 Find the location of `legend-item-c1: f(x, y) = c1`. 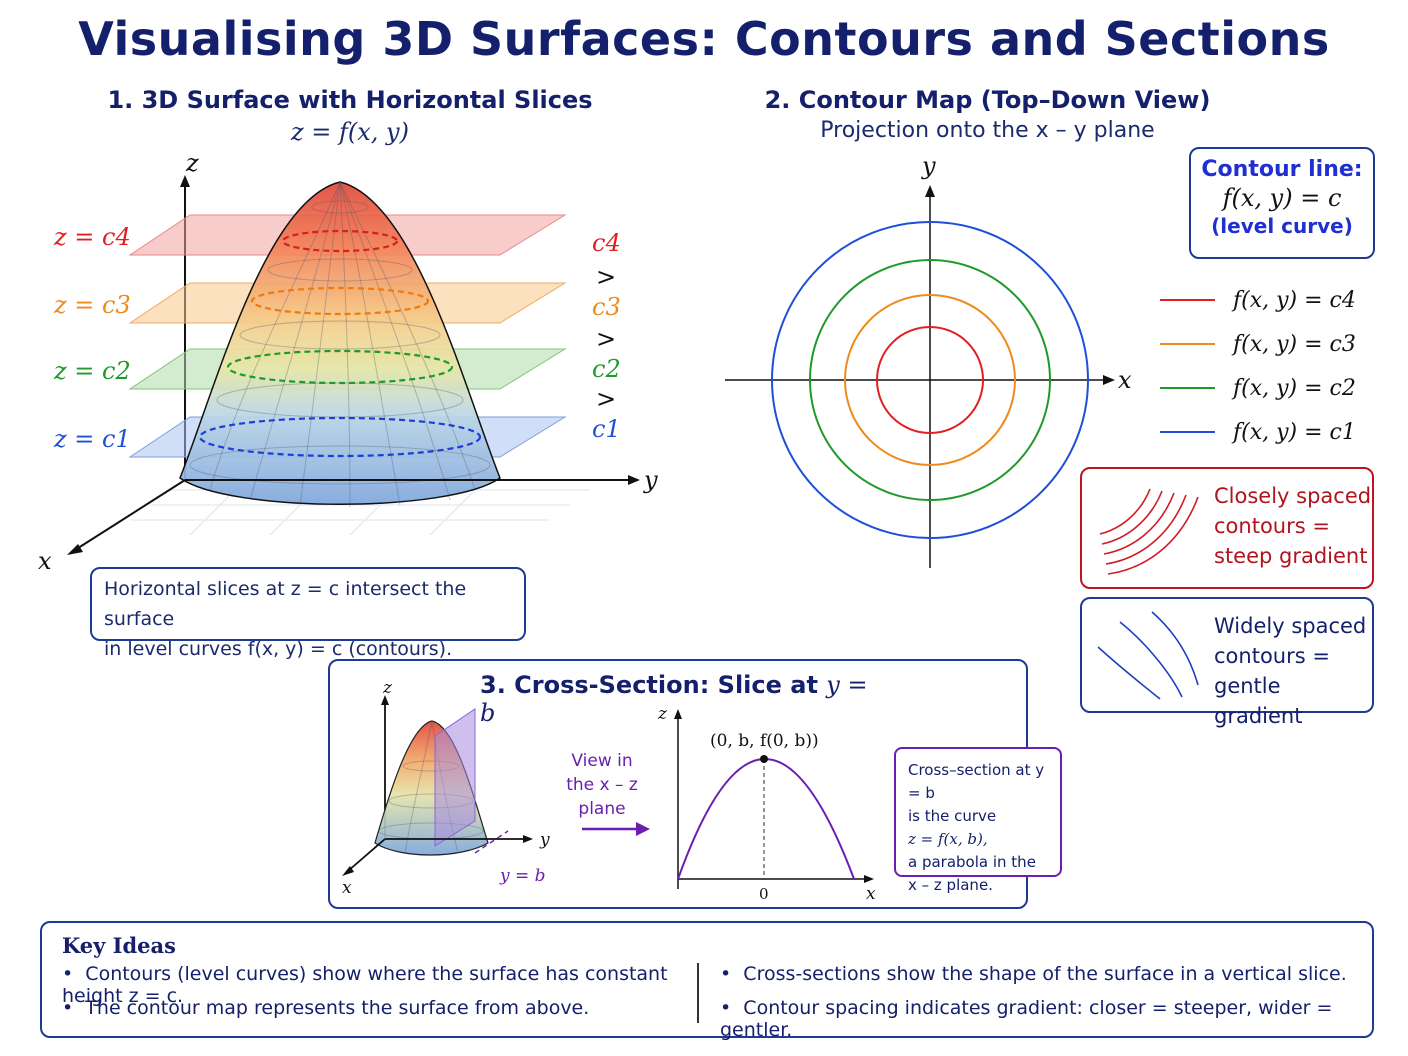

legend-item-c1: f(x, y) = c1 is located at coordinates (1280, 432).